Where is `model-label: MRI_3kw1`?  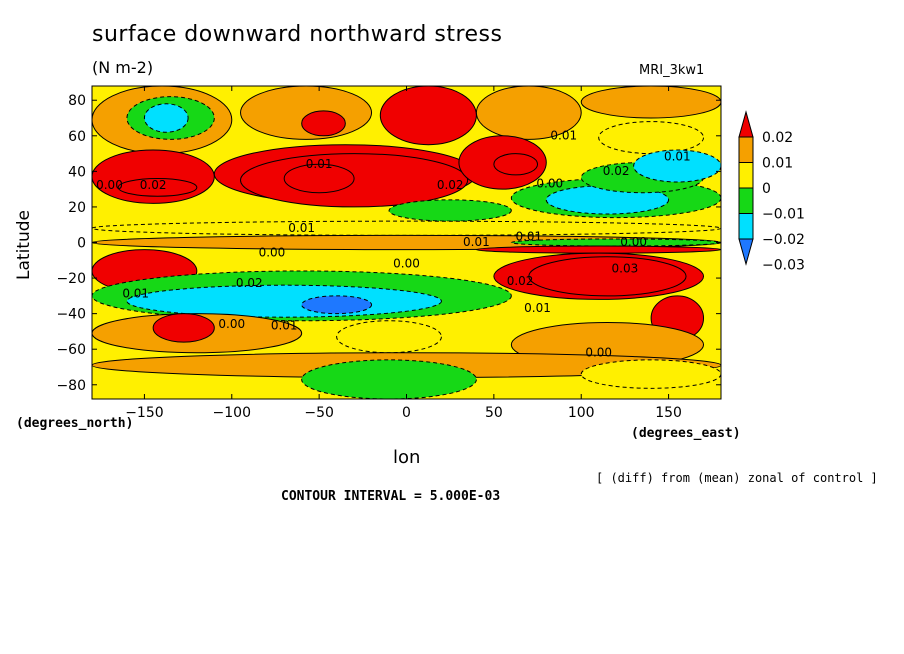 model-label: MRI_3kw1 is located at coordinates (672, 70).